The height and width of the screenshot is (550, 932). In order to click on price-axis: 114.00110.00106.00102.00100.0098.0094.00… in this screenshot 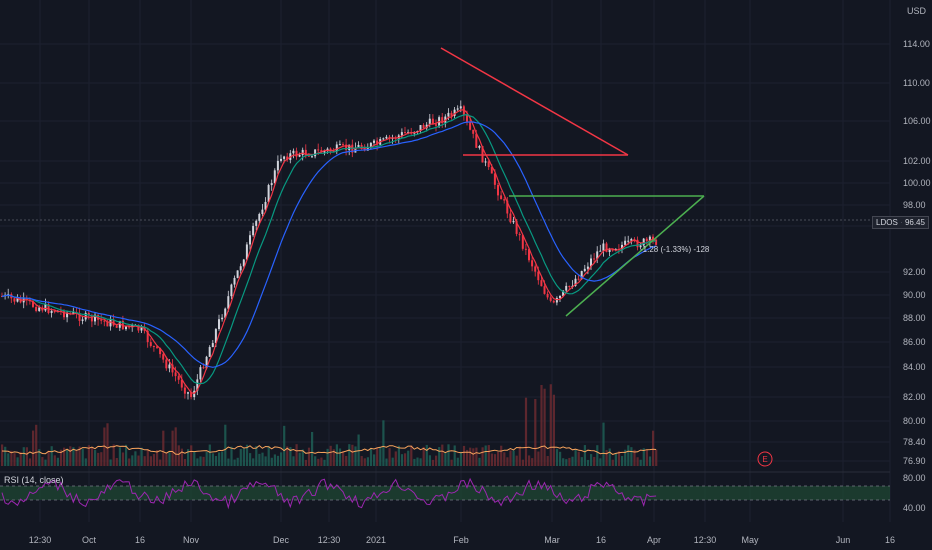, I will do `click(917, 276)`.